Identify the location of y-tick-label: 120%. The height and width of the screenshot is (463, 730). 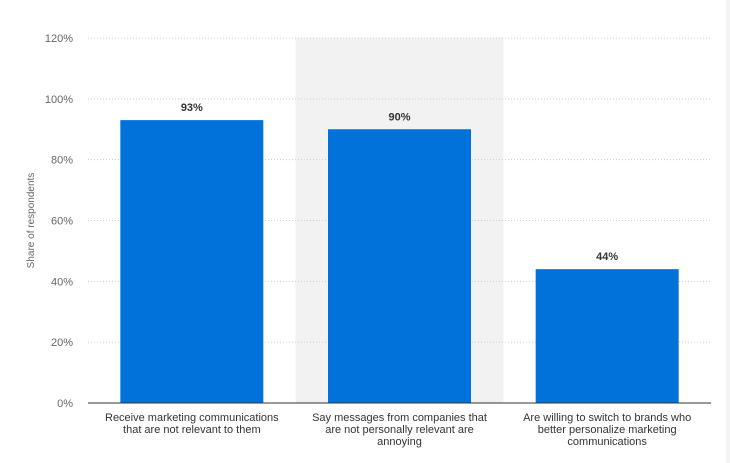
(59, 39).